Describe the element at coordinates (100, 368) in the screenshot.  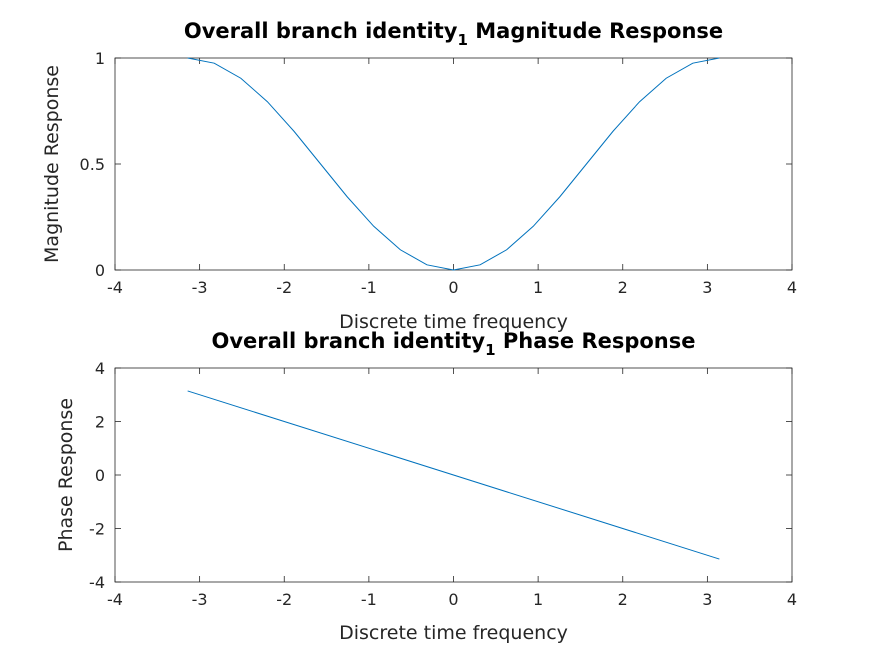
I see `y-tick-label: 4` at that location.